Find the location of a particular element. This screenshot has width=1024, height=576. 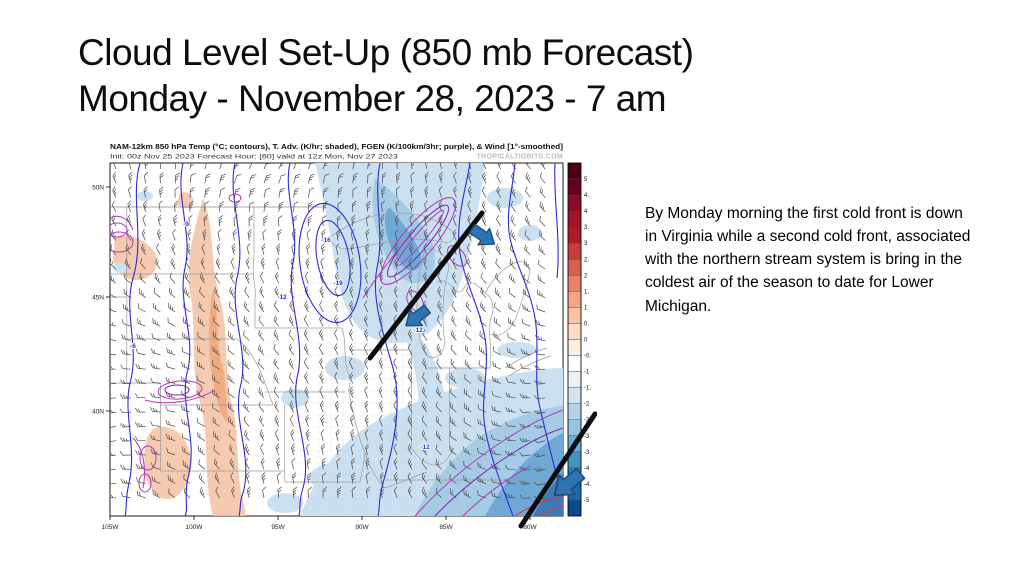

svg-text: 85W is located at coordinates (446, 527).